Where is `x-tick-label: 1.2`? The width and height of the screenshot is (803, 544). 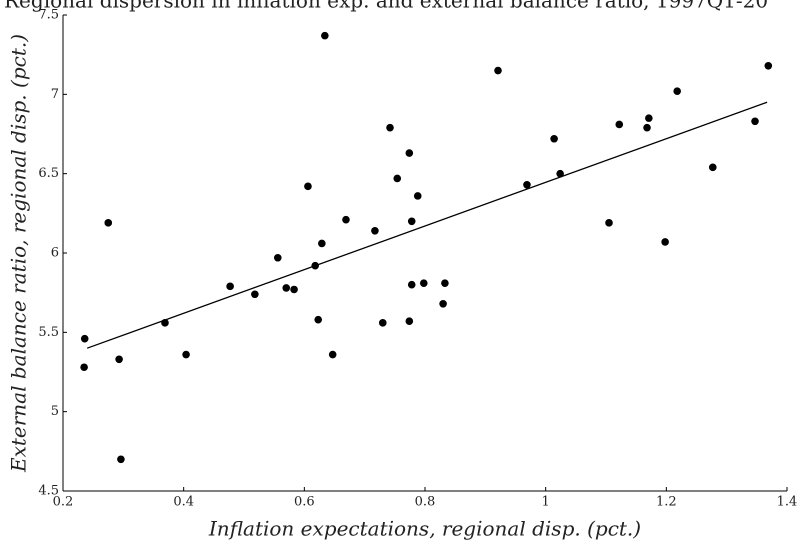
x-tick-label: 1.2 is located at coordinates (666, 502).